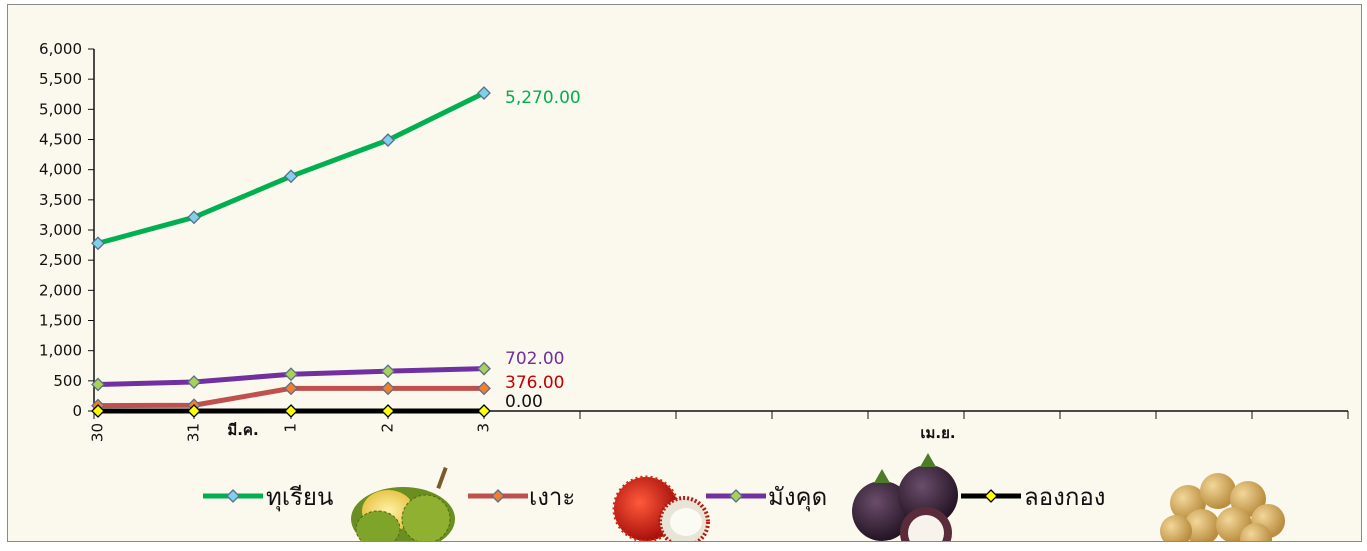 This screenshot has width=1367, height=551. I want to click on legend-label: มังคุด, so click(797, 497).